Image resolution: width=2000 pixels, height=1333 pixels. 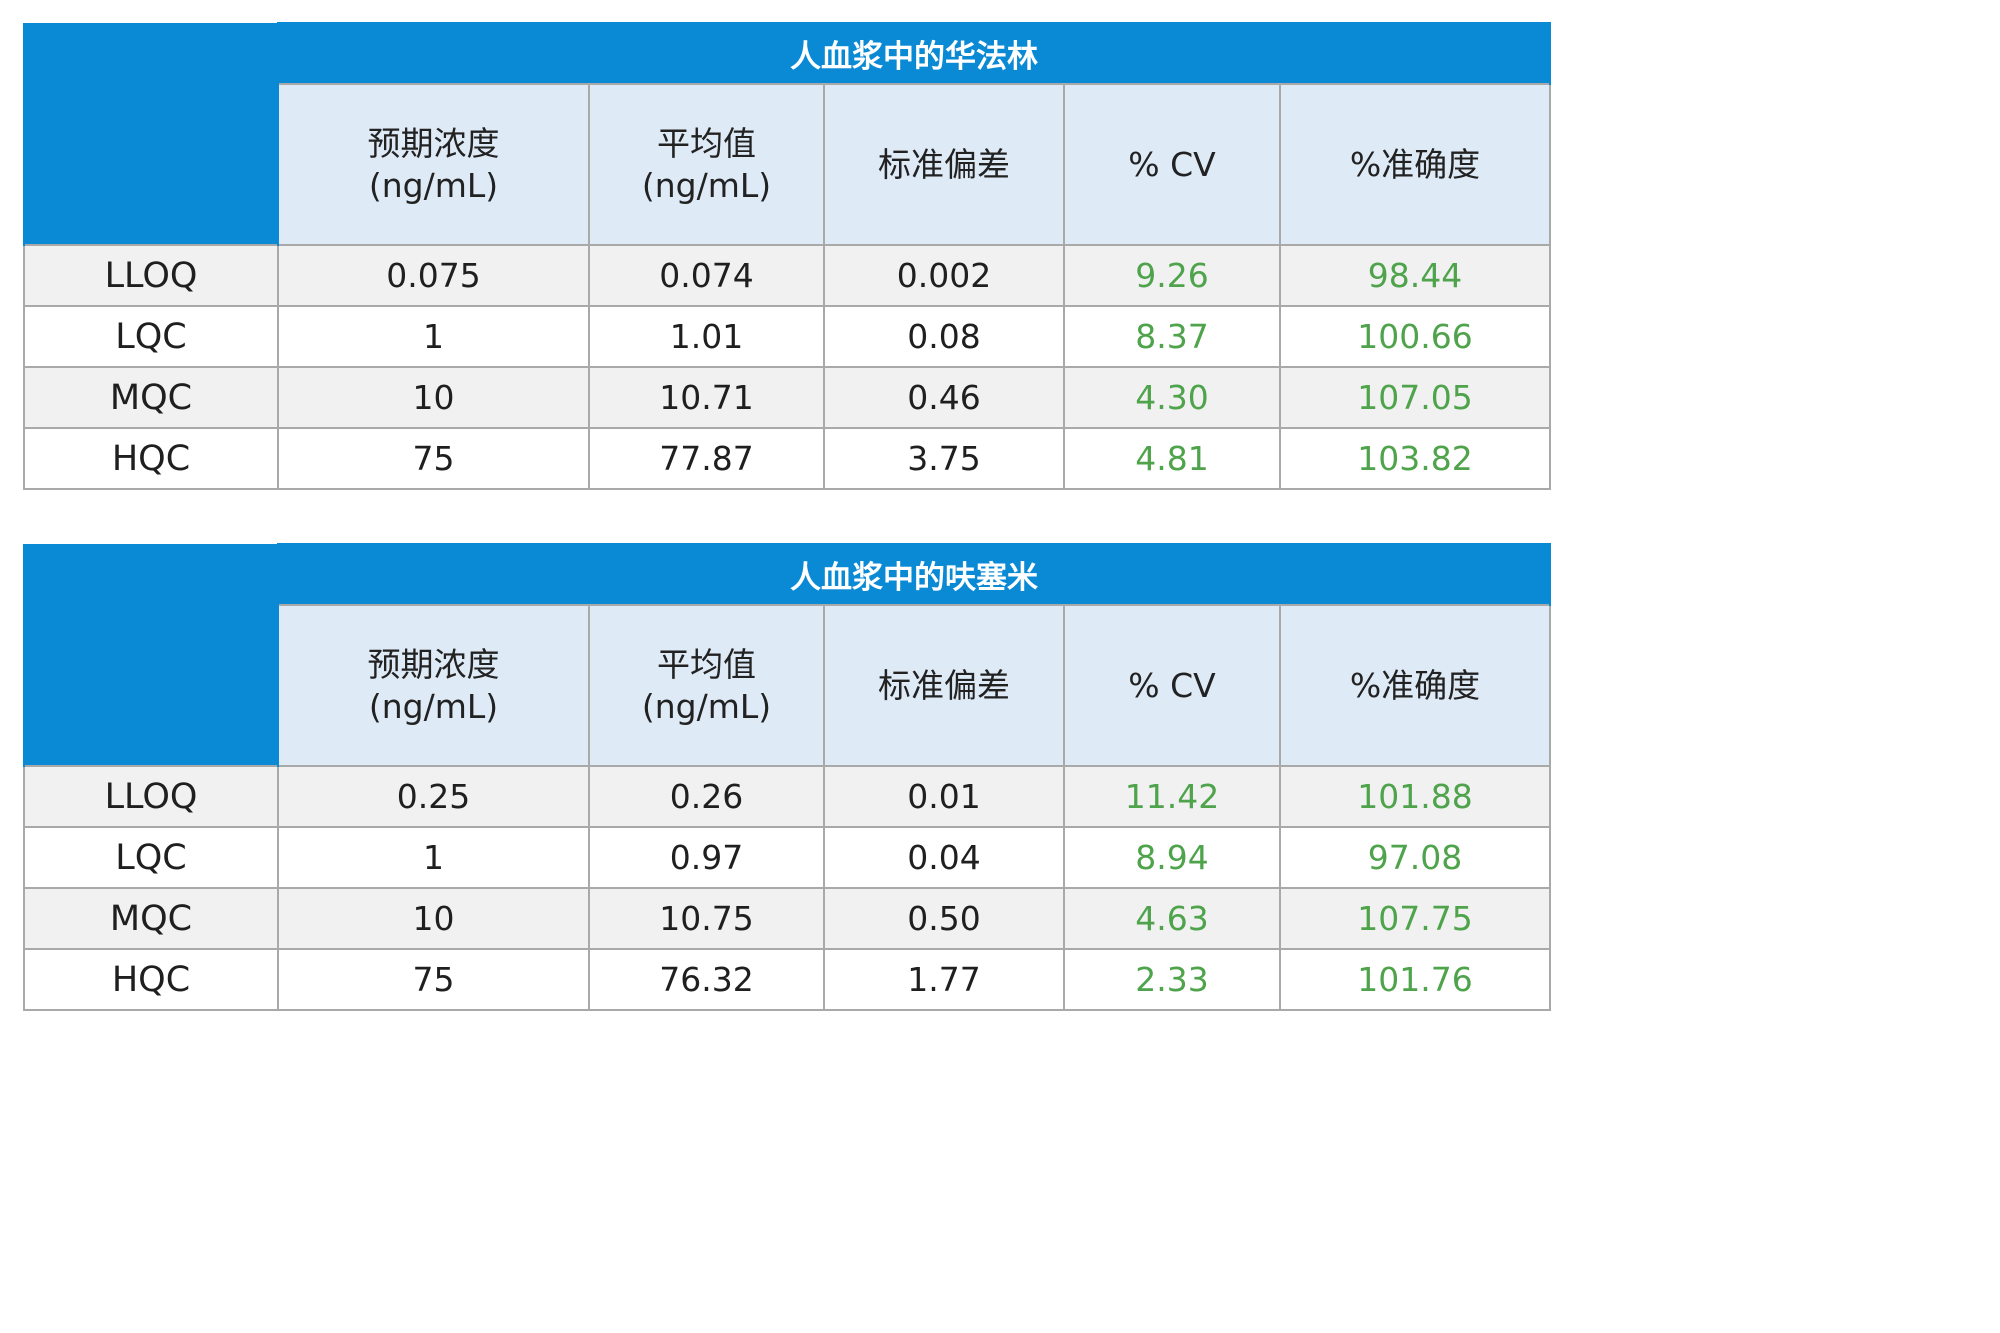 I want to click on table-row: HQC 75 77.87 3.75 4.81 103.82, so click(x=787, y=458).